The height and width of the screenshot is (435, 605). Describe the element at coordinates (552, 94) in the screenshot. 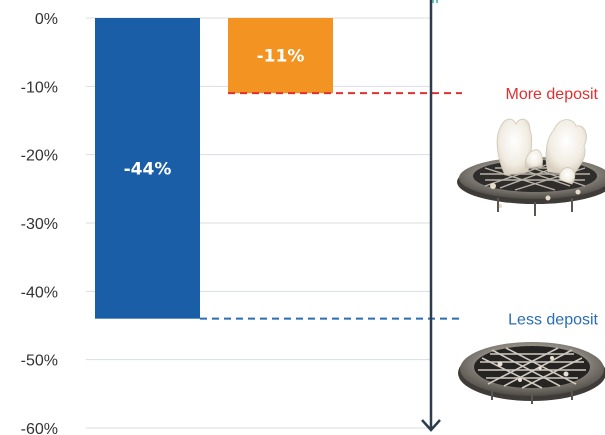

I see `annotation-label: More deposit` at that location.